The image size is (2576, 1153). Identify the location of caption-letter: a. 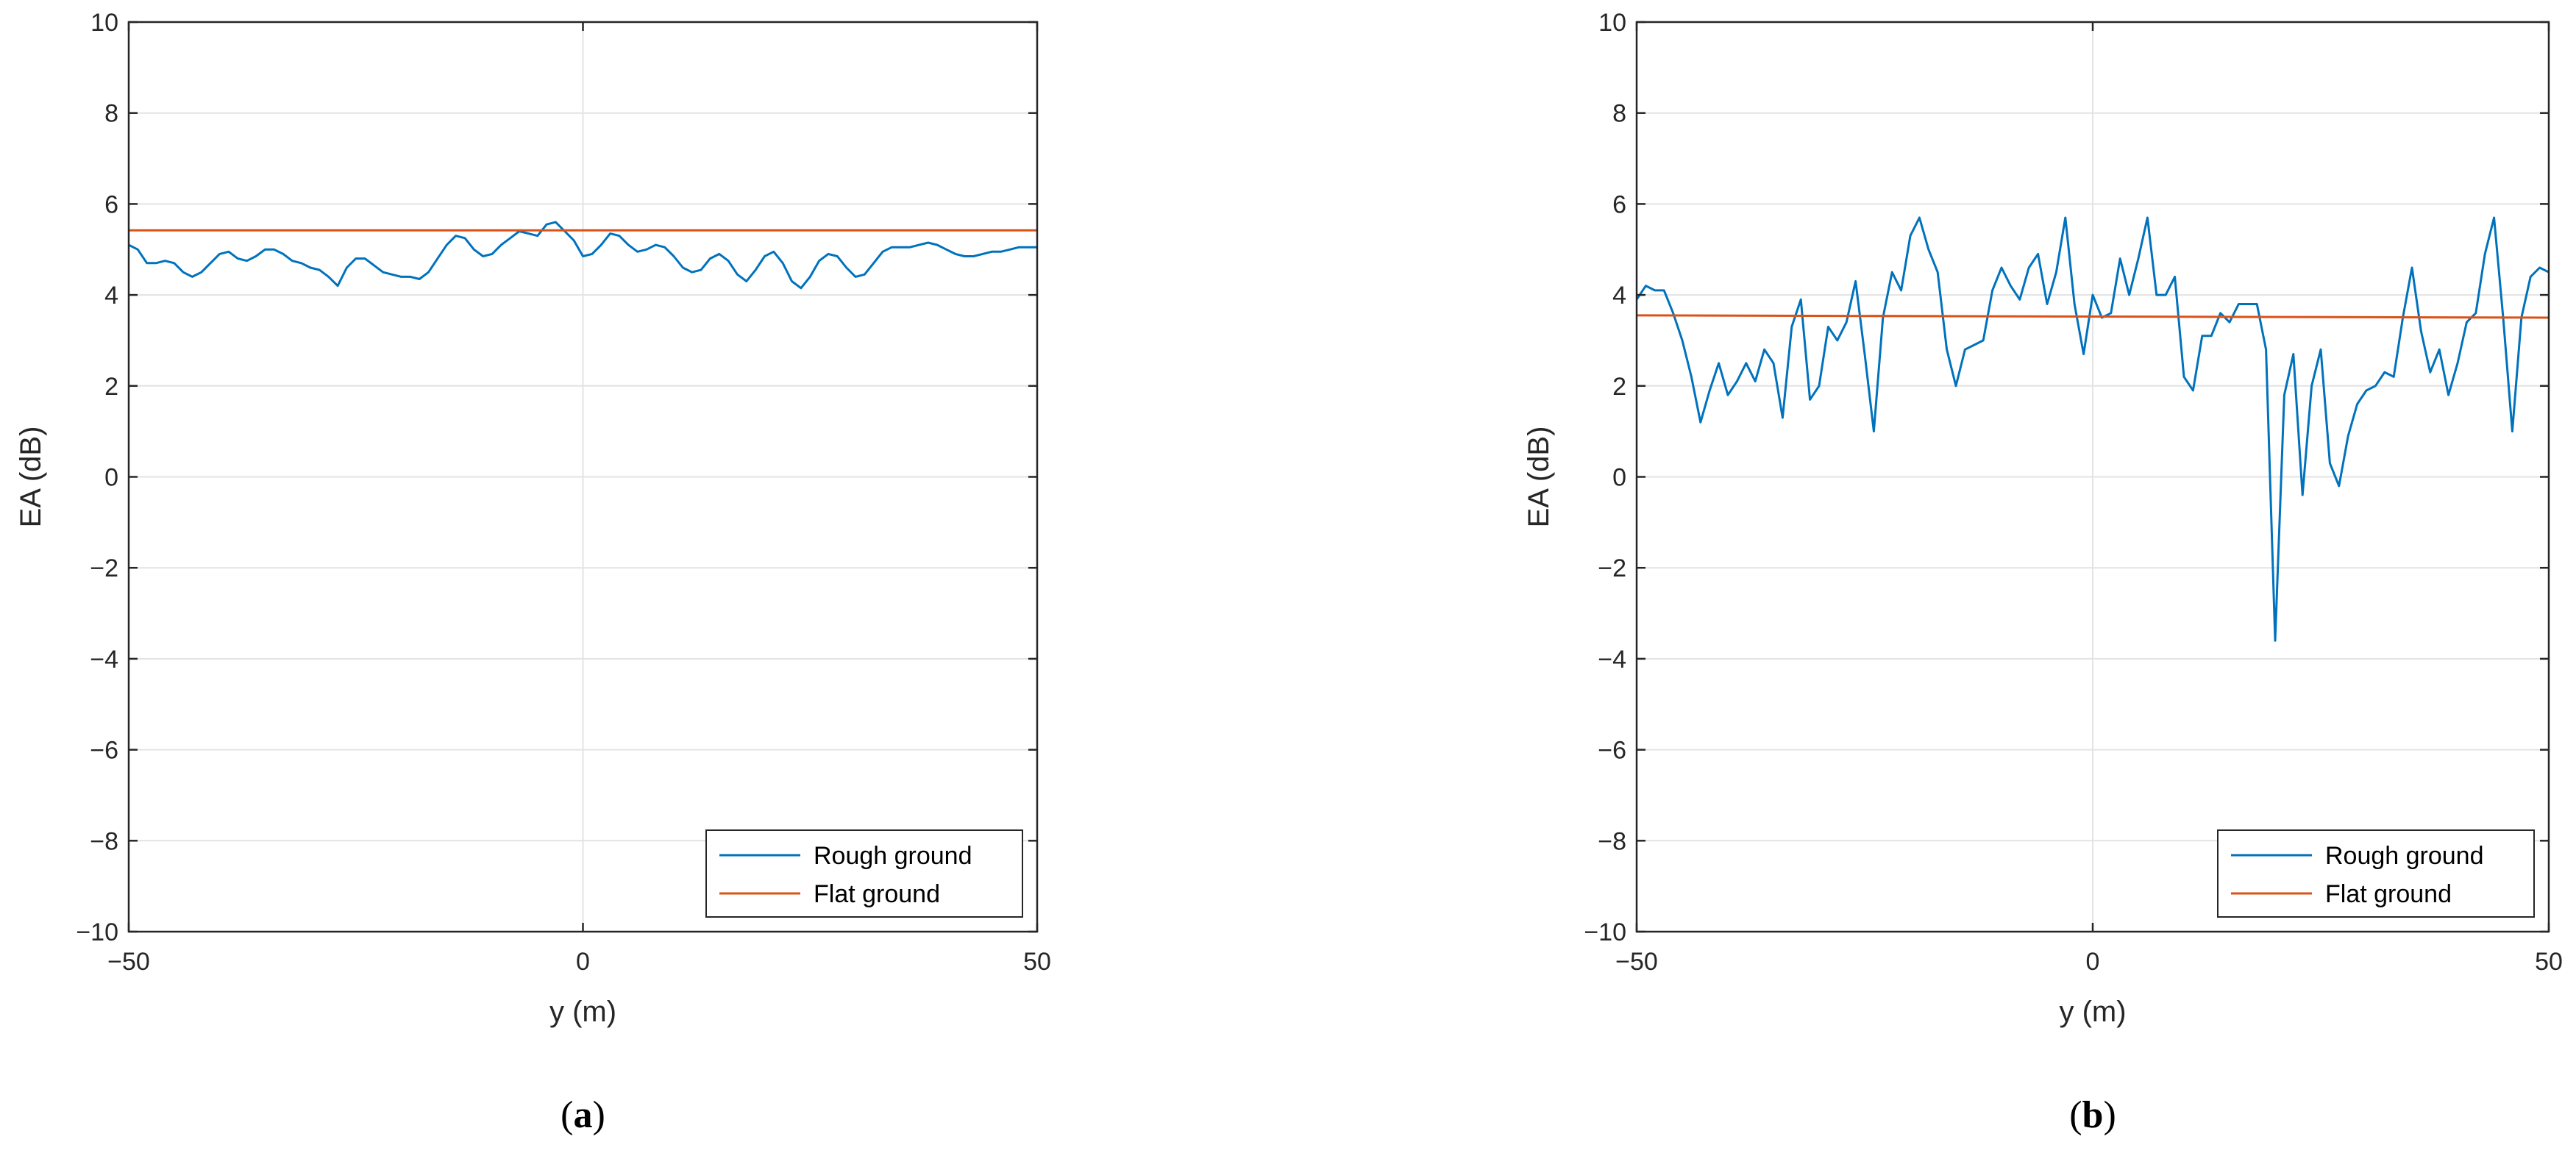
(583, 1115).